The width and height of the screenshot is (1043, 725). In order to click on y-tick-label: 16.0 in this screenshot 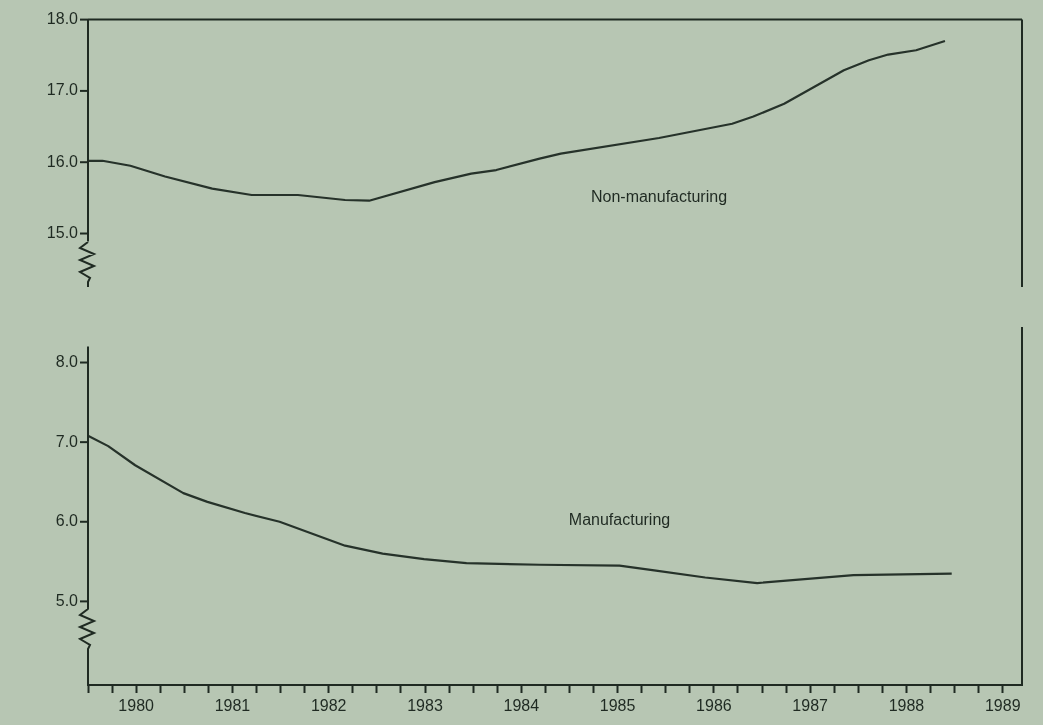, I will do `click(62, 161)`.